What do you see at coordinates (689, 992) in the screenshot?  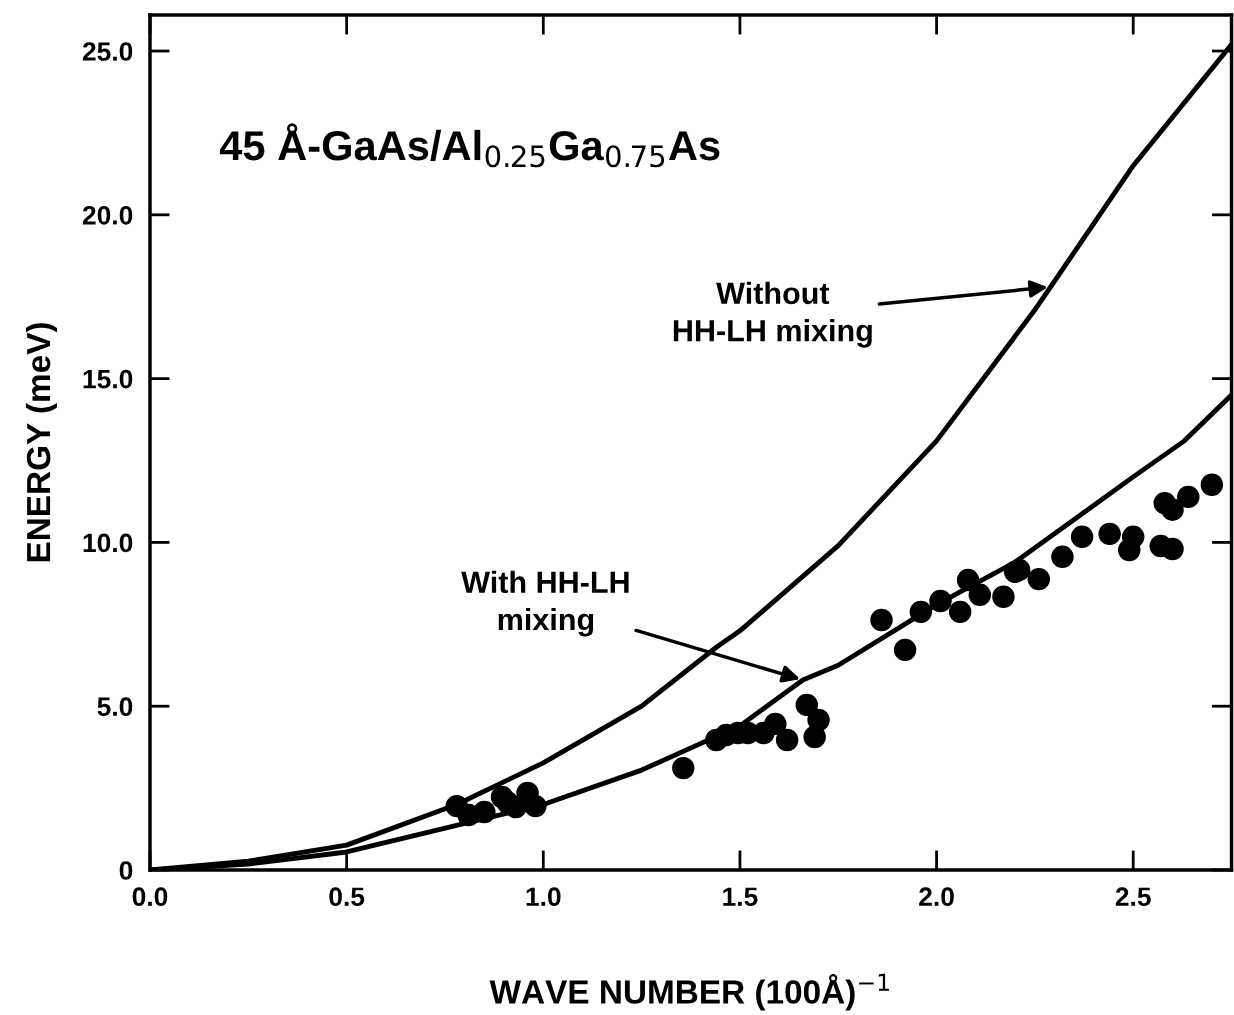 I see `x-axis-title: WAVE NUMBER (100Å)$^{−1}$` at bounding box center [689, 992].